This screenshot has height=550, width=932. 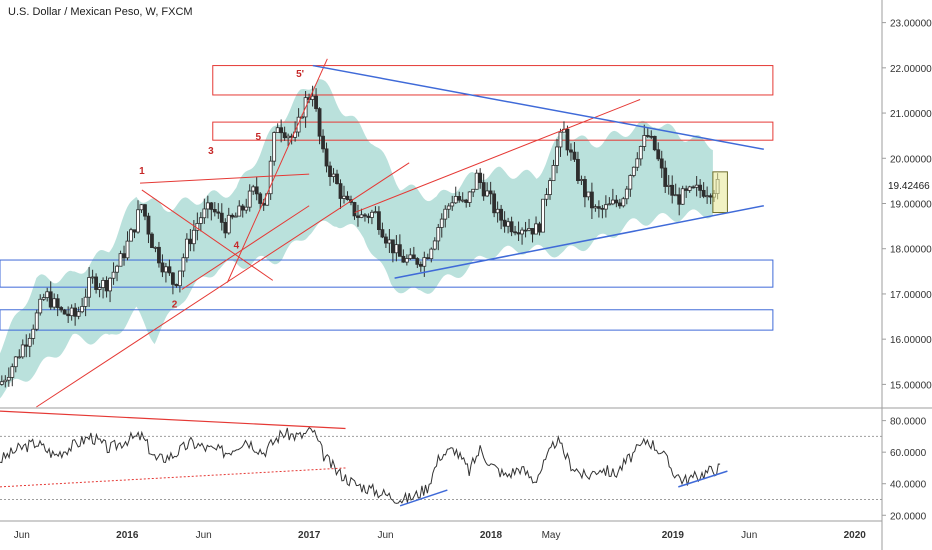 I want to click on blue-trend-line, so click(x=579, y=242).